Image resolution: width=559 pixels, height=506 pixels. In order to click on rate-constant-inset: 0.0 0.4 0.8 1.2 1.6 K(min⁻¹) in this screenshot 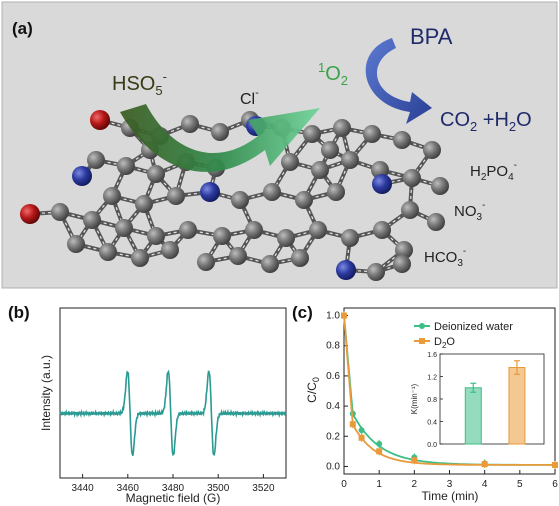, I will do `click(477, 400)`.